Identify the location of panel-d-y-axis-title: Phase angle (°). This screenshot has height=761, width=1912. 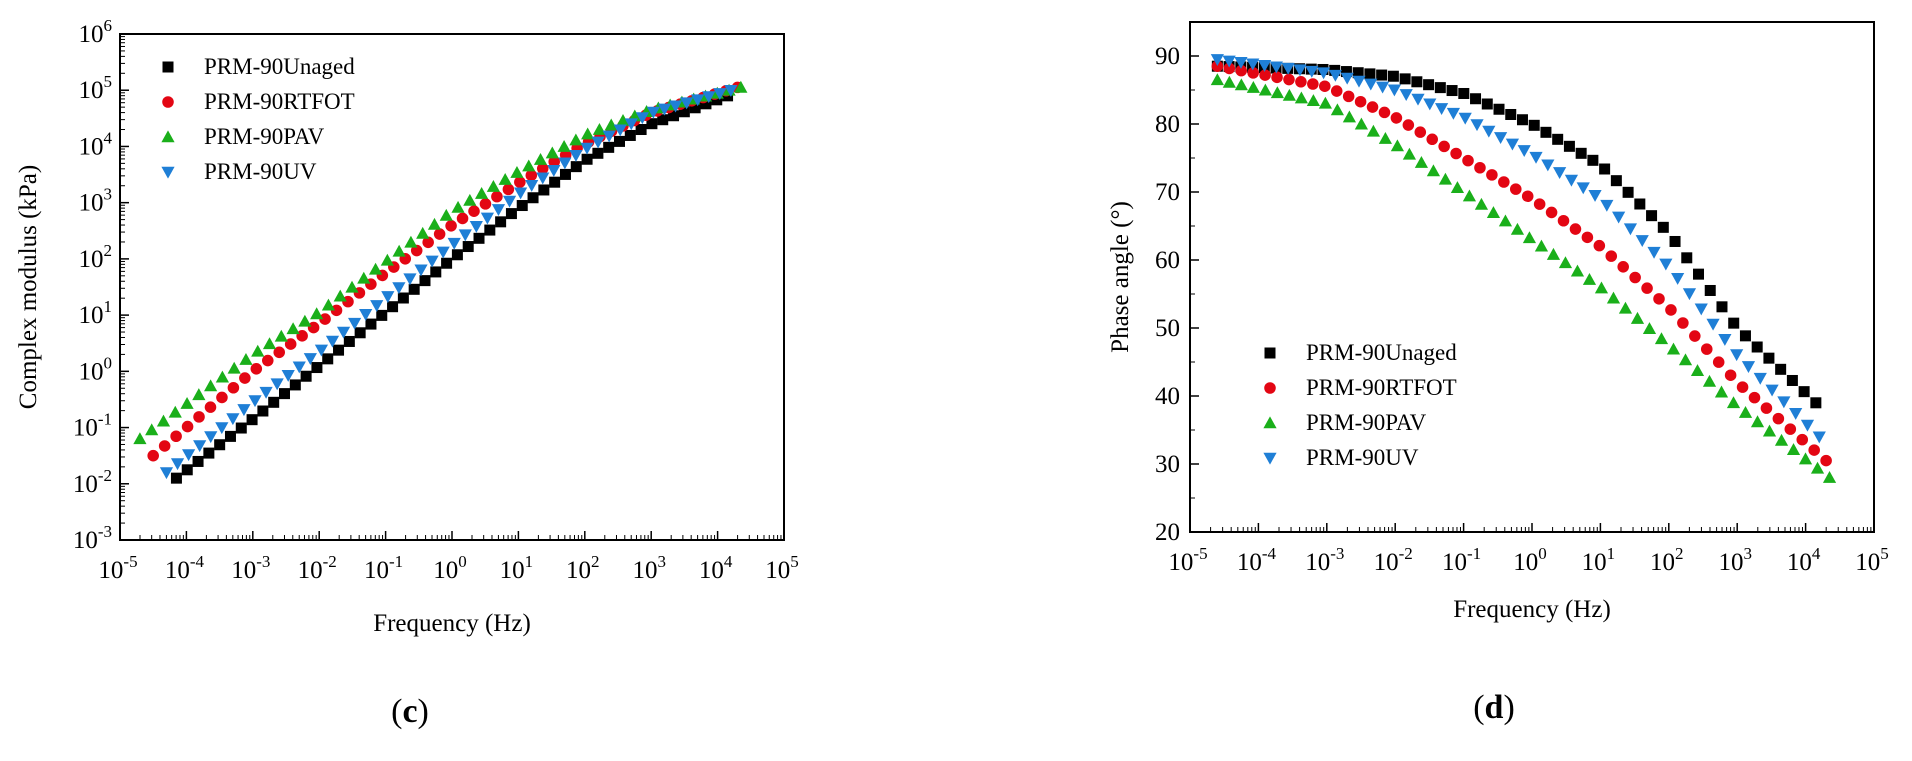
(1120, 277).